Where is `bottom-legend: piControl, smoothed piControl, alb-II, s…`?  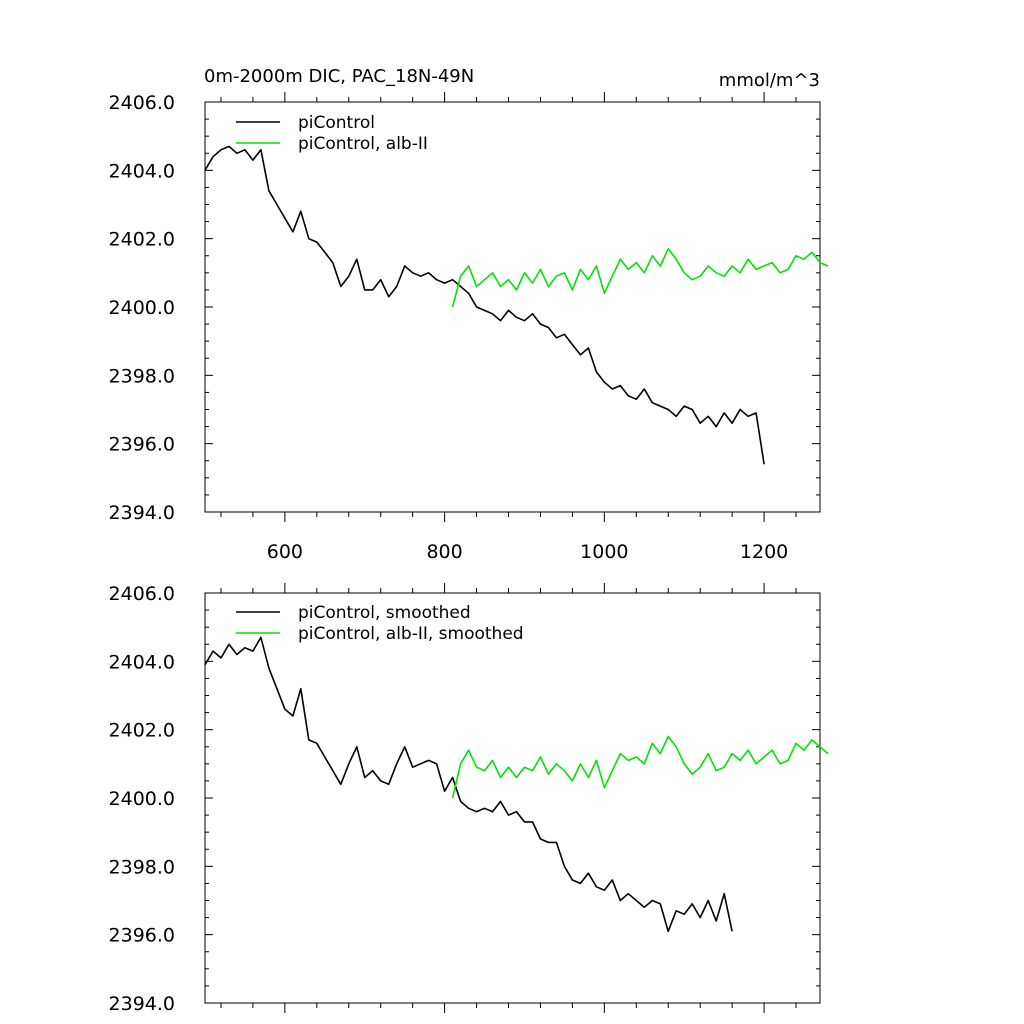 bottom-legend: piControl, smoothed piControl, alb-II, s… is located at coordinates (380, 623).